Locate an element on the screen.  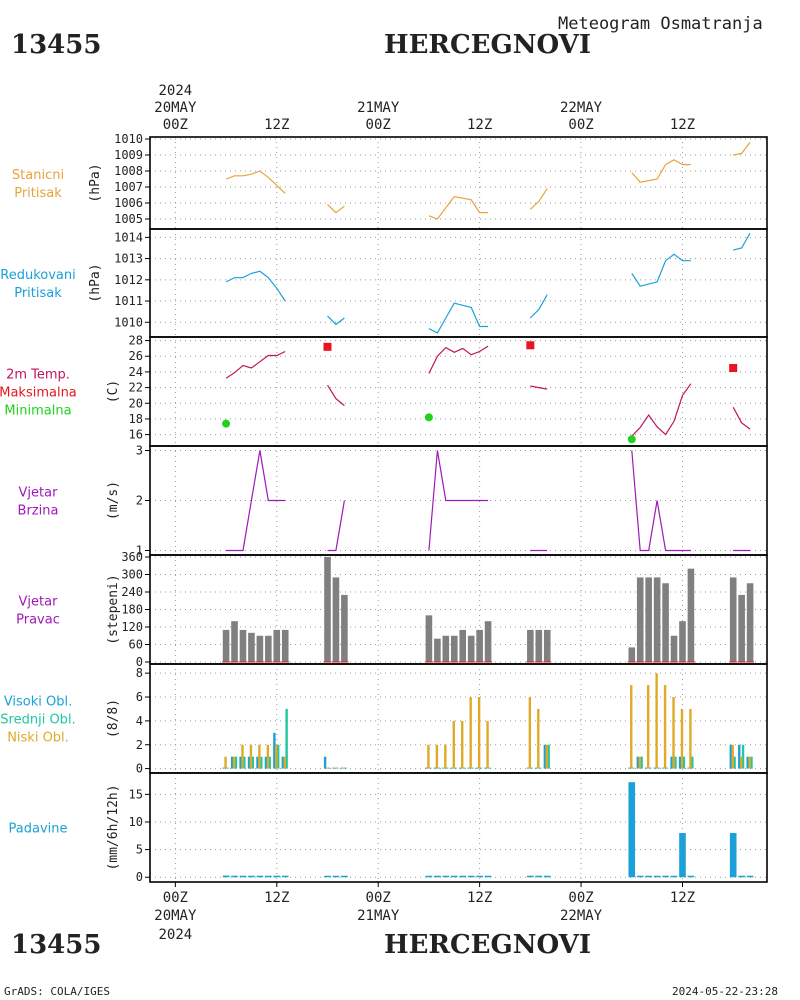
station-name-top: HERCEGNOVI is located at coordinates (487, 45).